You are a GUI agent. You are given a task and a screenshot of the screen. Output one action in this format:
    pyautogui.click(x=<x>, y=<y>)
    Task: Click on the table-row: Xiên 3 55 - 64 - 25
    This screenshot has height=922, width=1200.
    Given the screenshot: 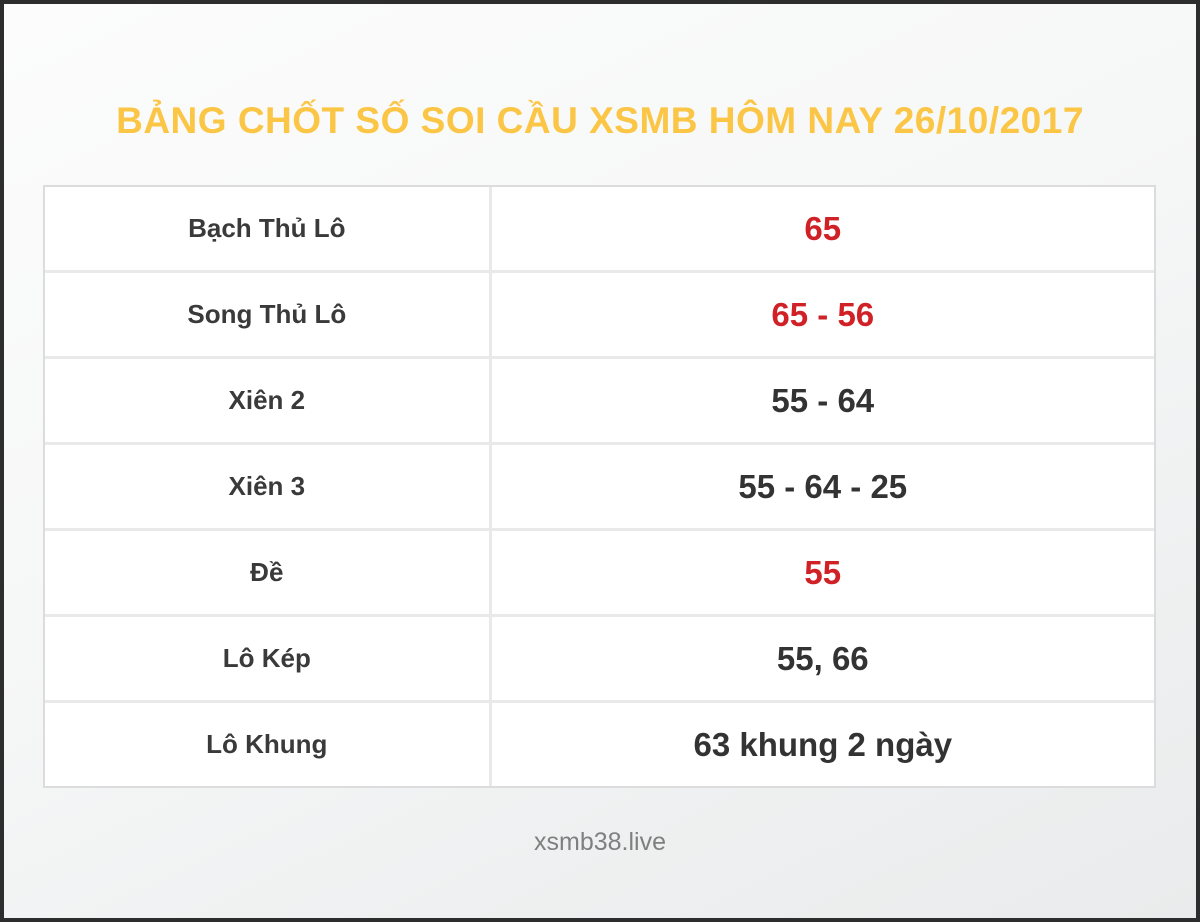 What is the action you would take?
    pyautogui.click(x=599, y=488)
    